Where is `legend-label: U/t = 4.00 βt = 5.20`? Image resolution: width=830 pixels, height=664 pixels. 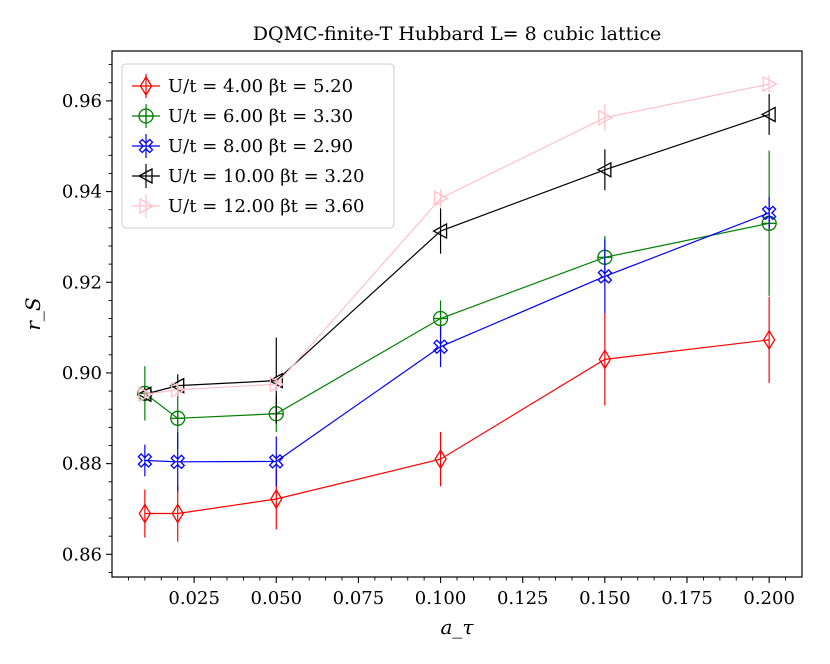 legend-label: U/t = 4.00 βt = 5.20 is located at coordinates (260, 86).